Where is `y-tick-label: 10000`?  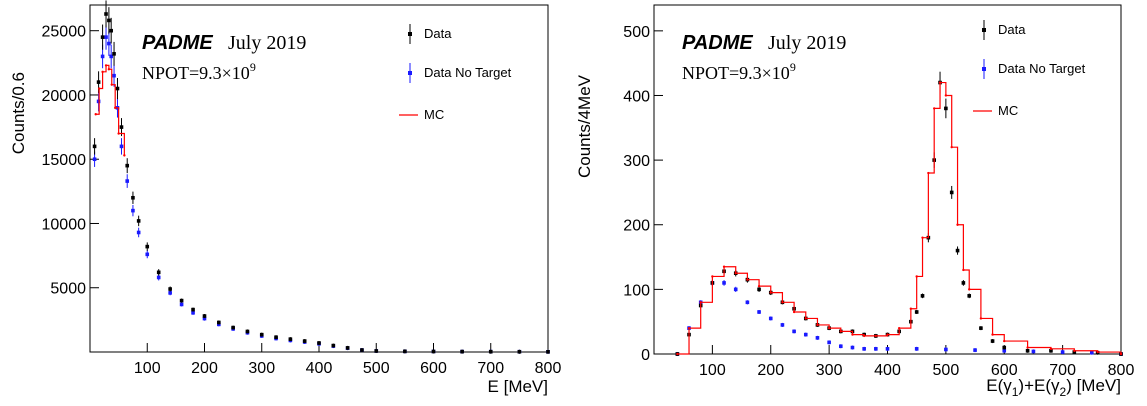 y-tick-label: 10000 is located at coordinates (64, 224).